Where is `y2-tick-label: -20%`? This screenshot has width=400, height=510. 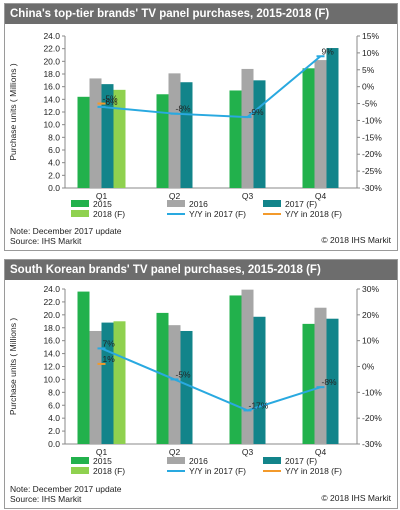
y2-tick-label: -20% is located at coordinates (372, 418).